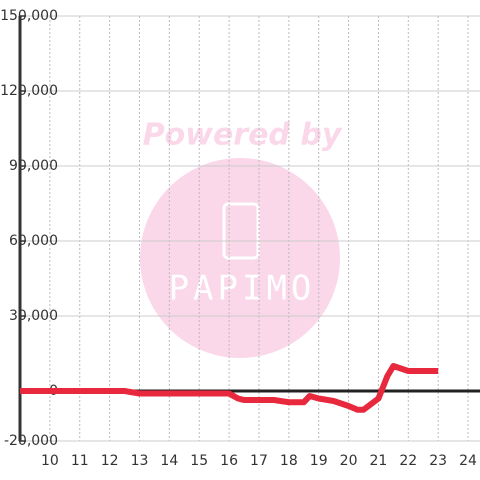 The width and height of the screenshot is (480, 480). I want to click on x-tick-label: 15, so click(199, 461).